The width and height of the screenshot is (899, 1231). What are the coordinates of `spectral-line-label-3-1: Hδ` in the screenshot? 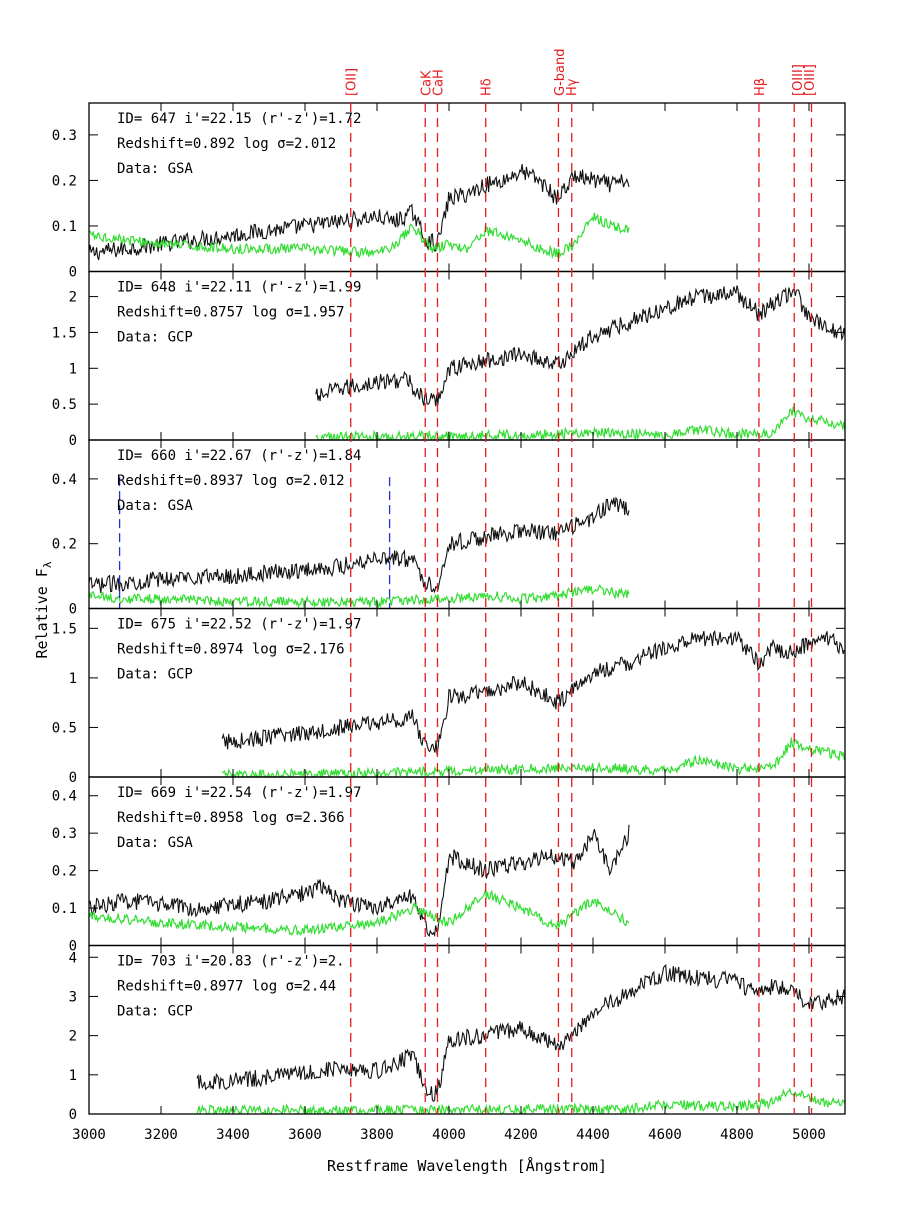 It's located at (487, 87).